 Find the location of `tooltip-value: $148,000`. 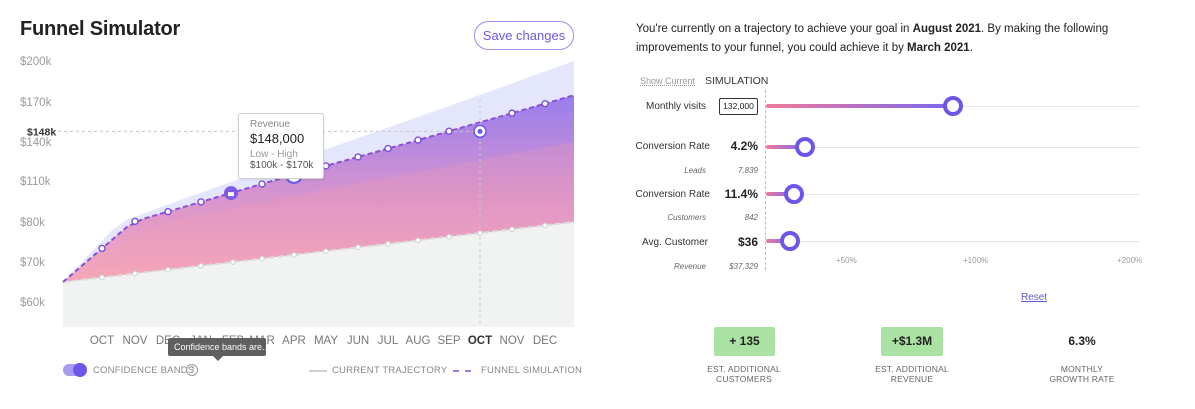

tooltip-value: $148,000 is located at coordinates (277, 138).